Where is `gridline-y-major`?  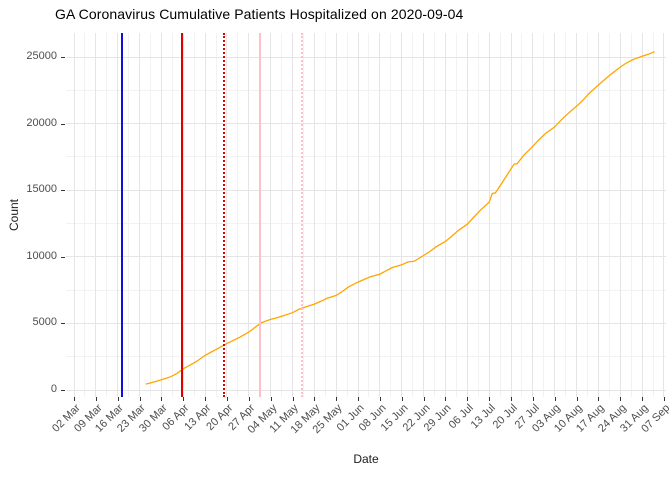 gridline-y-major is located at coordinates (366, 390).